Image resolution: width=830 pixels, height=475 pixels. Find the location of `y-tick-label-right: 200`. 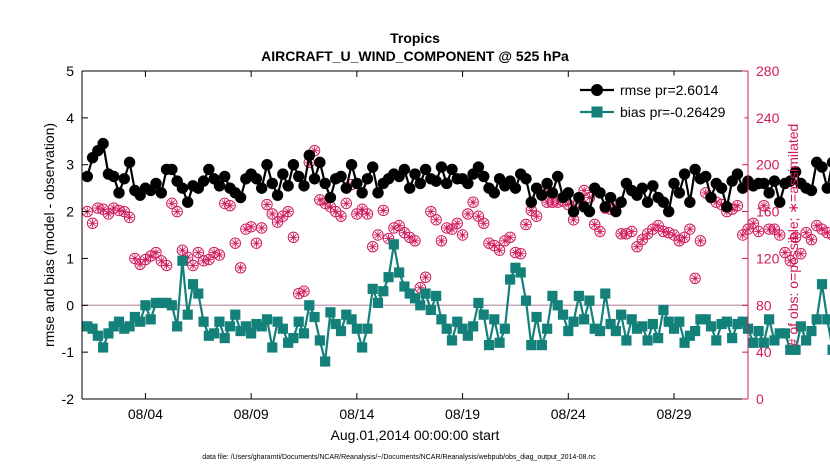

y-tick-label-right: 200 is located at coordinates (768, 165).